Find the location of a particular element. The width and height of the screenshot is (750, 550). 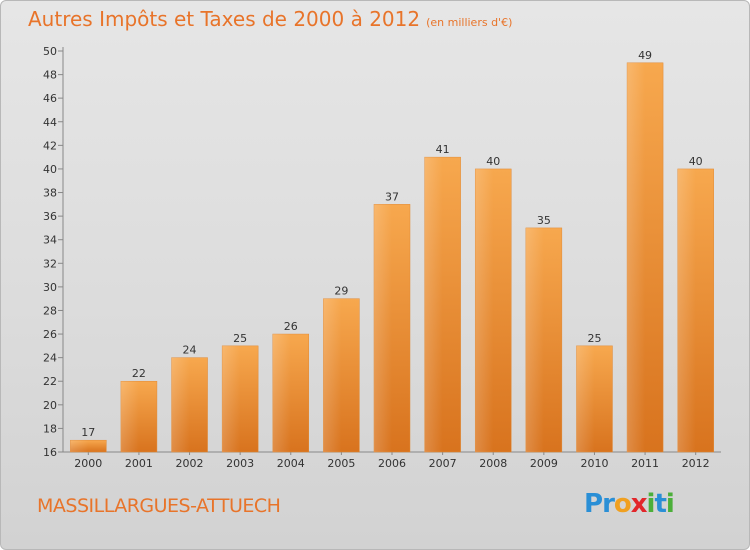

bar-value-label: 17 is located at coordinates (88, 432).